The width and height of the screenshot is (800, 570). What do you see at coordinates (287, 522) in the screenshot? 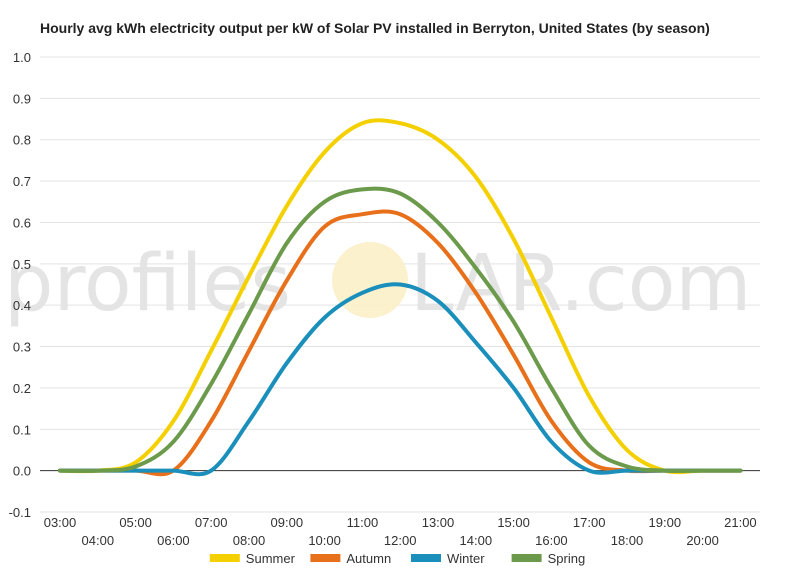
I see `x-tick-label: 09:00` at bounding box center [287, 522].